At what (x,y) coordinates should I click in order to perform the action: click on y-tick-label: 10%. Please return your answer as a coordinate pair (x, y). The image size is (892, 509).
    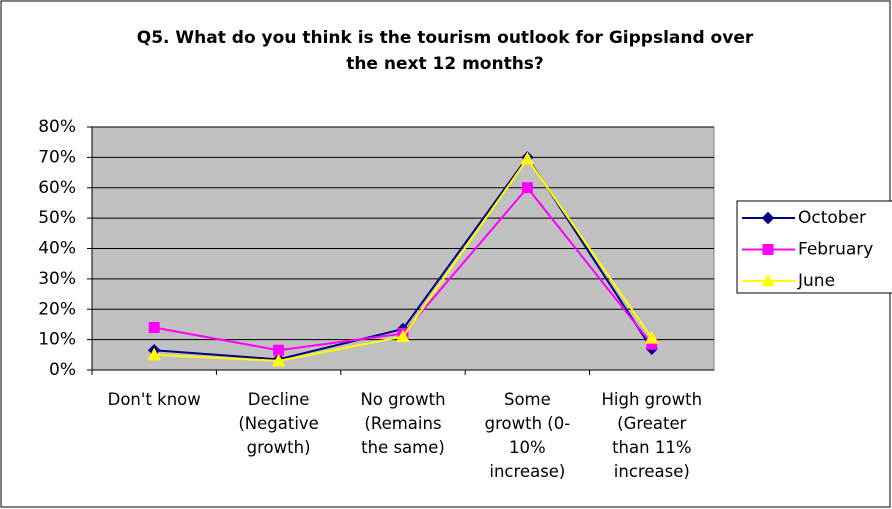
    Looking at the image, I should click on (57, 340).